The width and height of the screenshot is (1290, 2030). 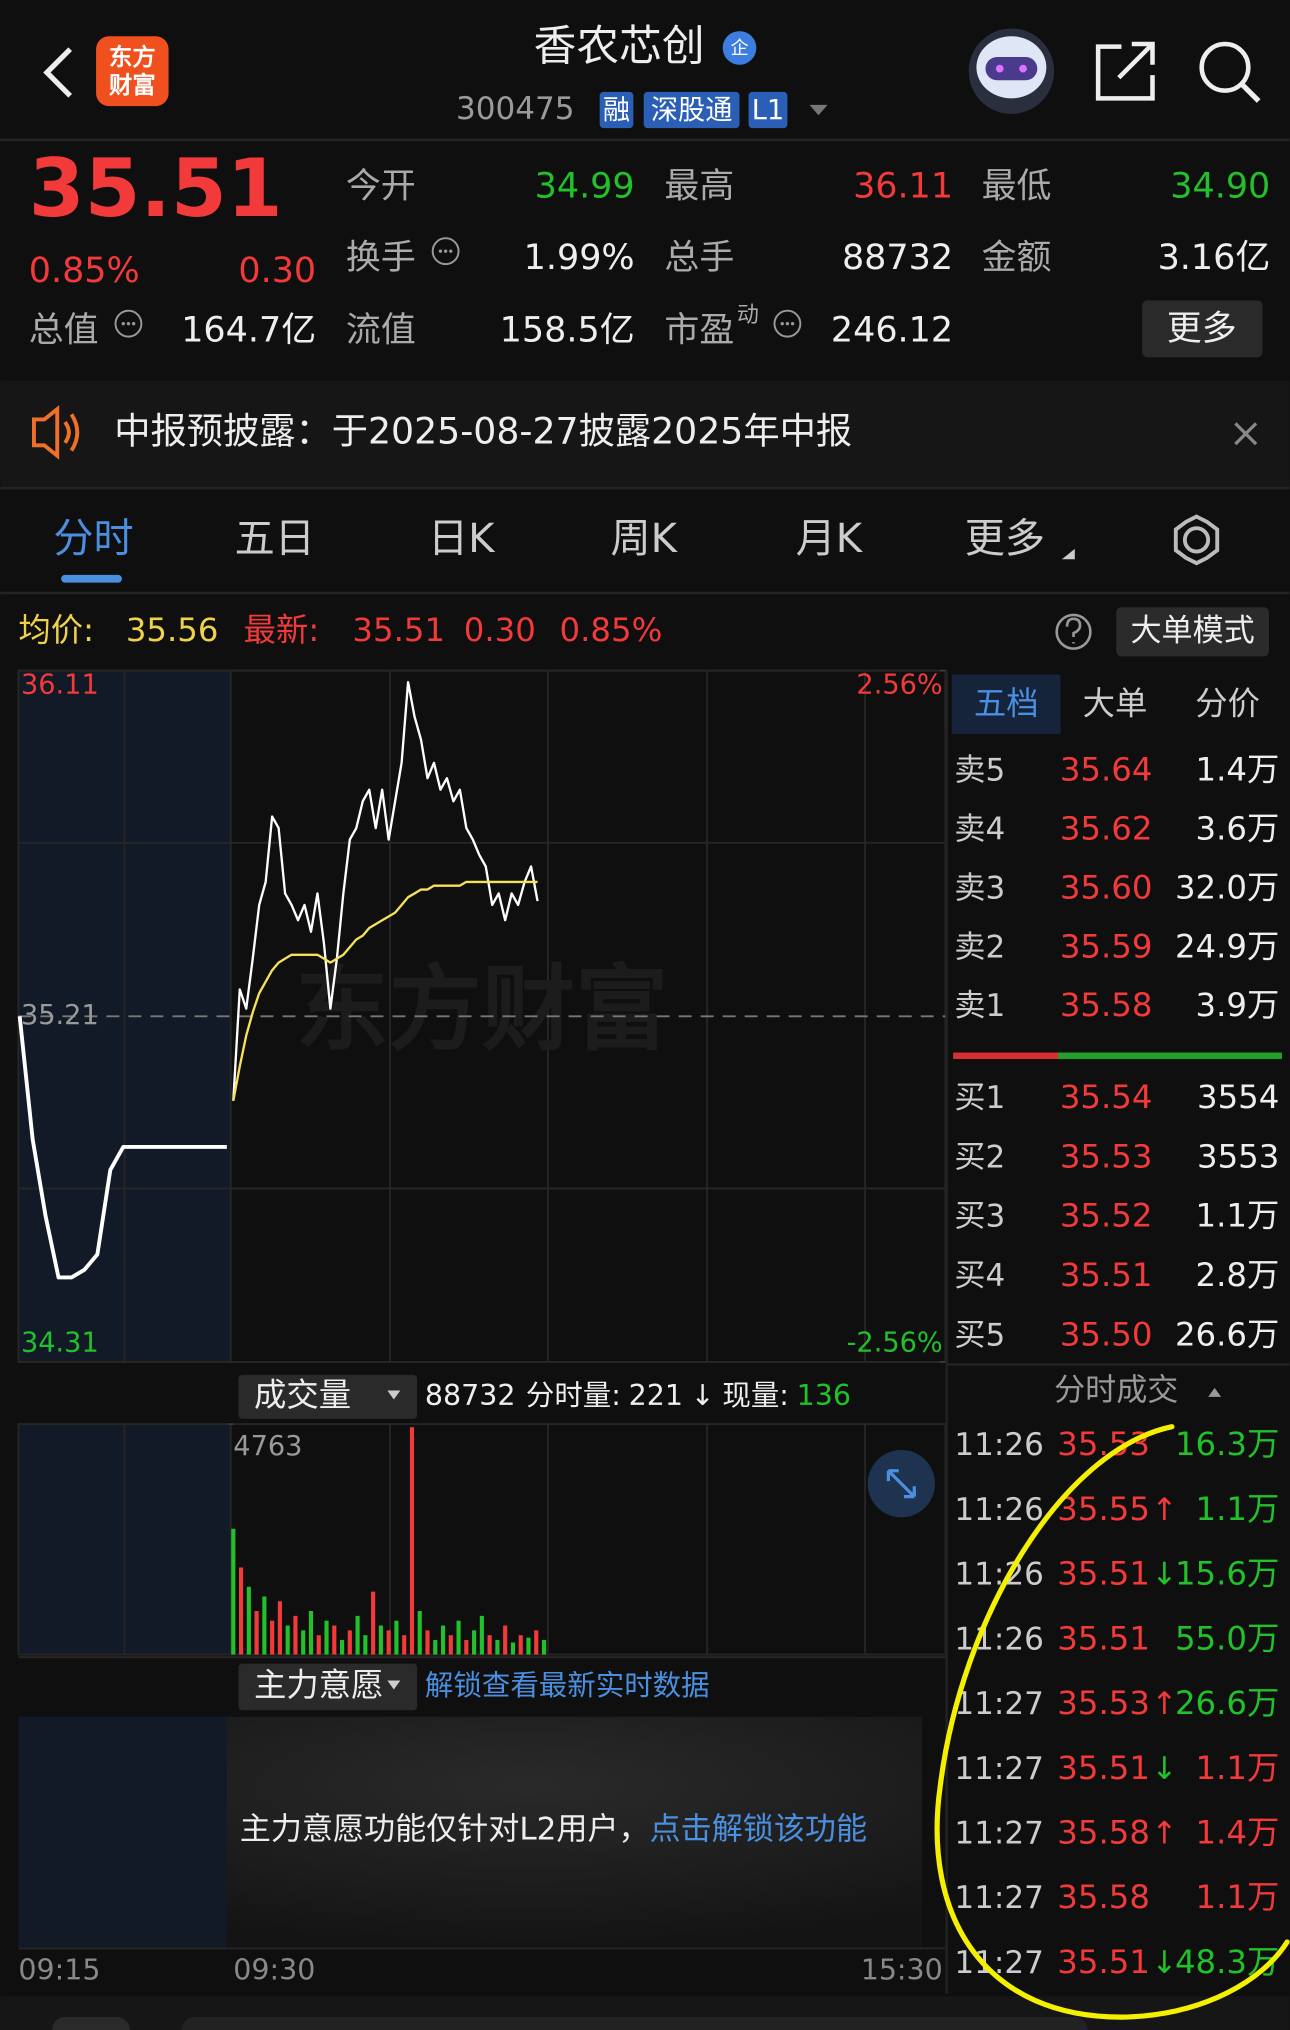 I want to click on book-price: 35.52, so click(x=1106, y=1216).